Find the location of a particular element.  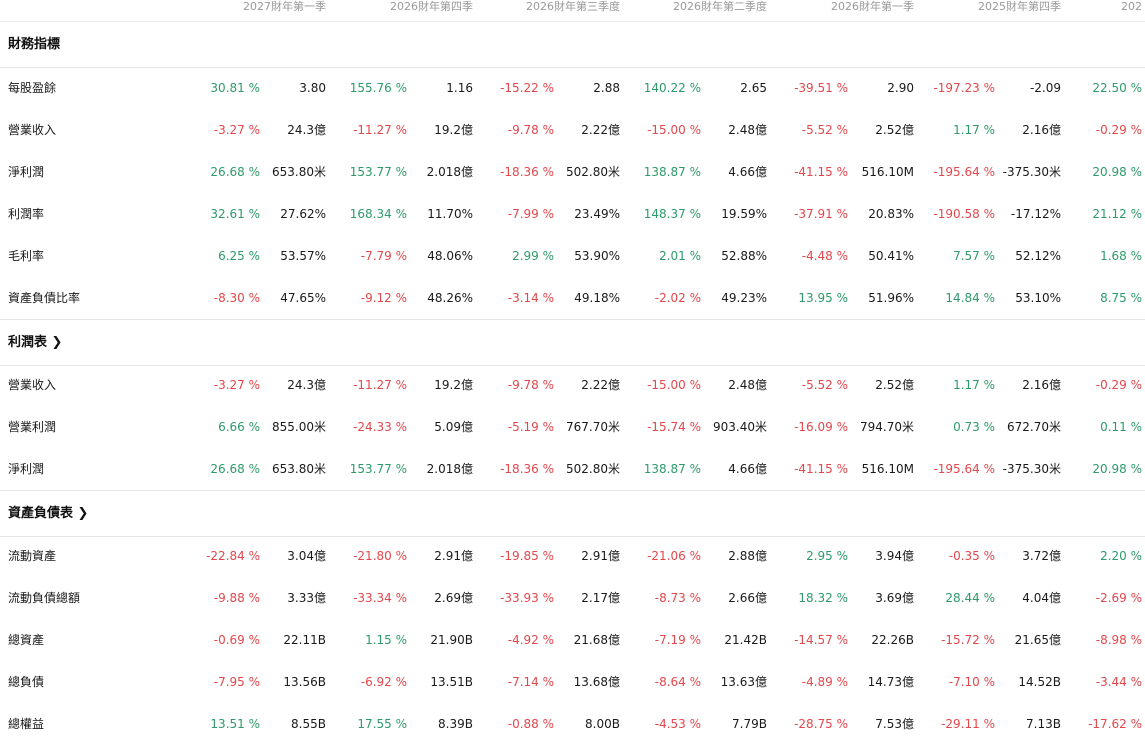

period-header-5: 2025財年第四季 is located at coordinates (1019, 6).